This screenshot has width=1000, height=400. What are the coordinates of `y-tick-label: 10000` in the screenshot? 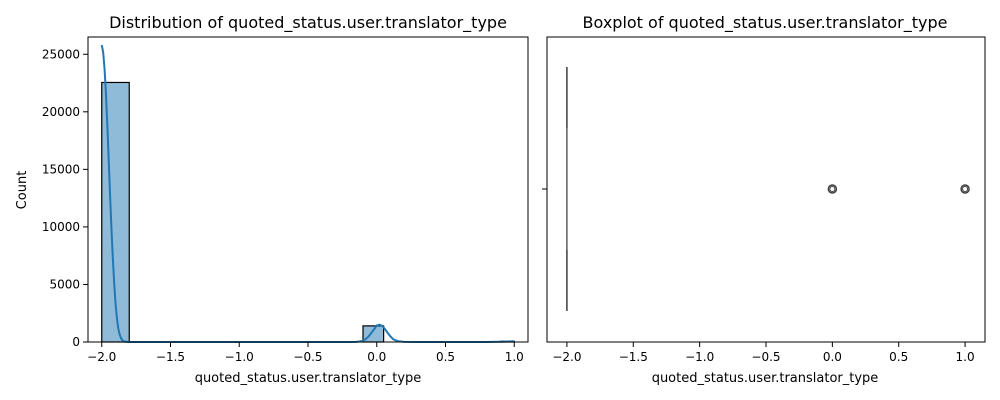 It's located at (61, 227).